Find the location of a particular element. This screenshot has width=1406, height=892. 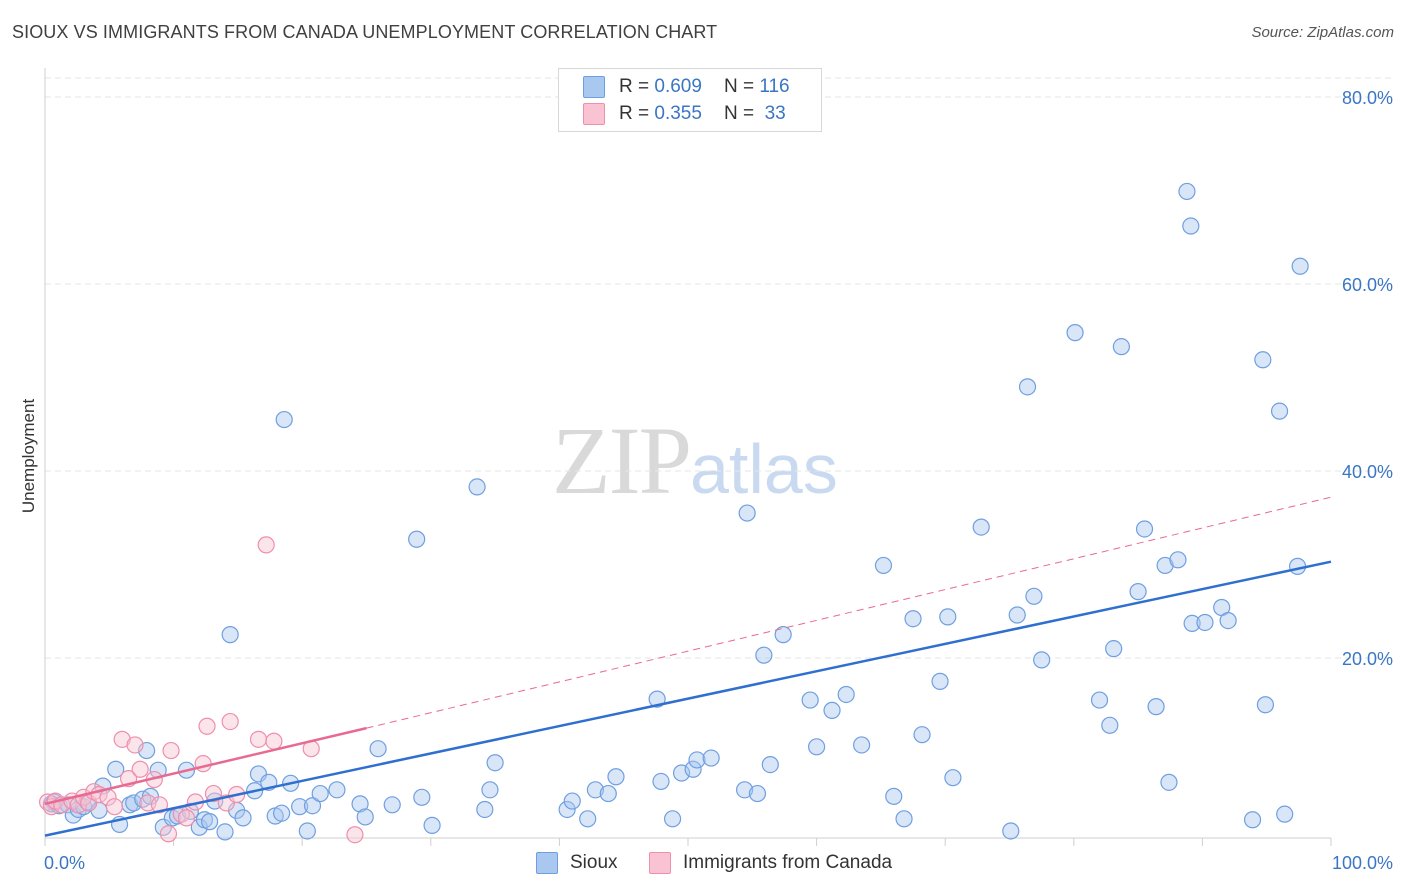

x-tick-label: 100.0% is located at coordinates (1362, 863).